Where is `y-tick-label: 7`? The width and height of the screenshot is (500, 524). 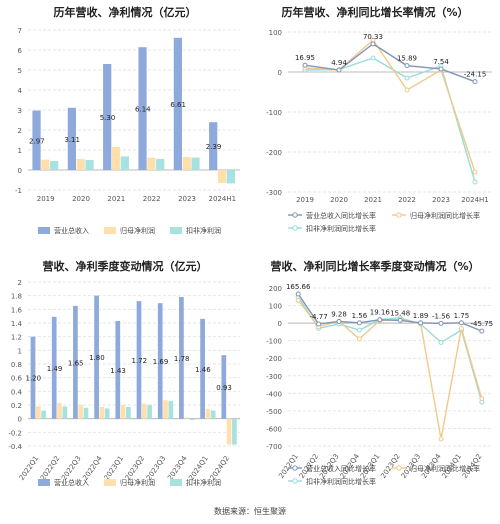
y-tick-label: 7 is located at coordinates (20, 31).